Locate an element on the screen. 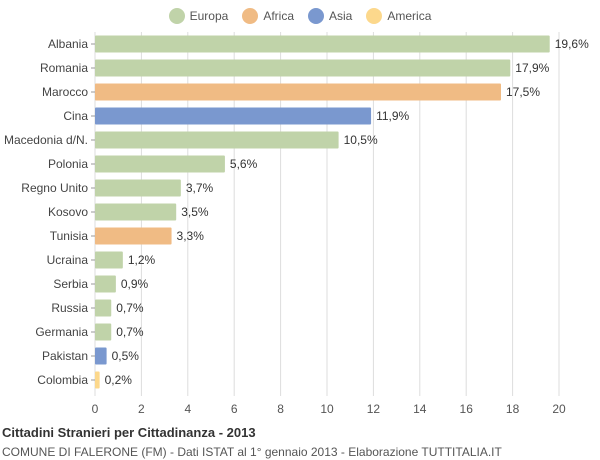 The height and width of the screenshot is (460, 600). legend-swatch-asia is located at coordinates (316, 16).